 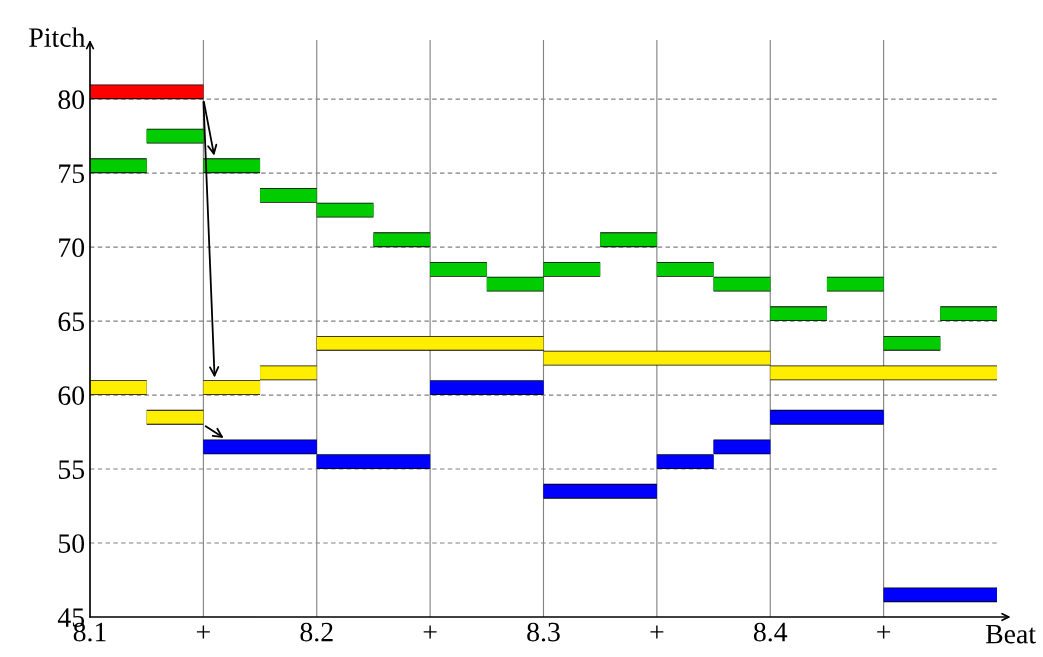 I want to click on y-axis-title: Pitch, so click(x=57, y=37).